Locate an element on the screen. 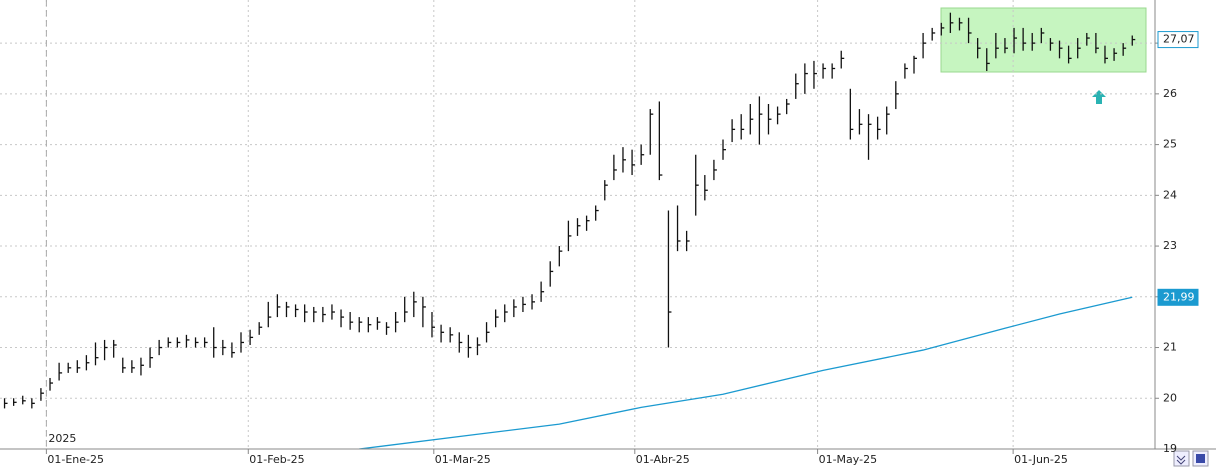 This screenshot has height=469, width=1216. x-tick-label: 01-Feb-25 is located at coordinates (276, 459).